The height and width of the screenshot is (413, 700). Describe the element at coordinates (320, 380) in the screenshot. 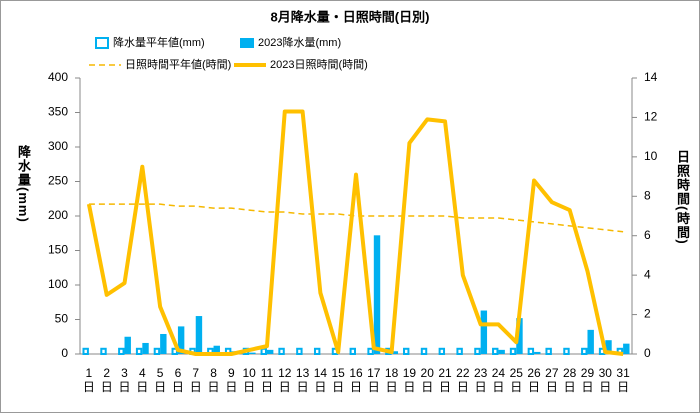

I see `x-tick-label: 14日` at that location.